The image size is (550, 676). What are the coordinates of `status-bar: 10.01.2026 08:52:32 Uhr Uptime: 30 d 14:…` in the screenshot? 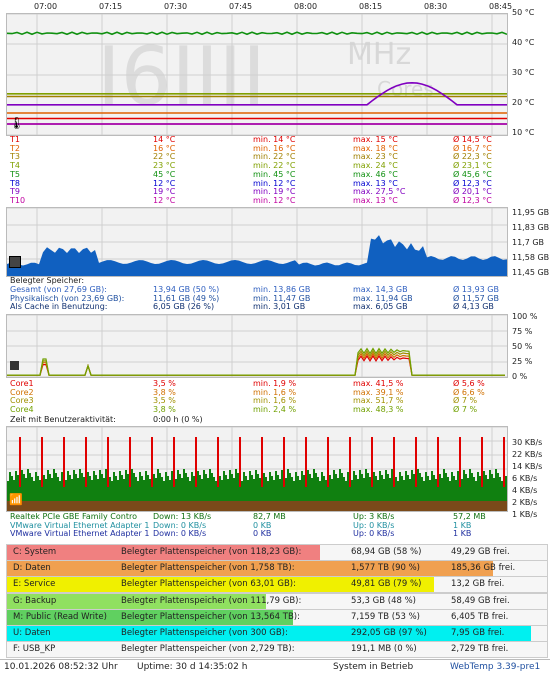 It's located at (275, 667).